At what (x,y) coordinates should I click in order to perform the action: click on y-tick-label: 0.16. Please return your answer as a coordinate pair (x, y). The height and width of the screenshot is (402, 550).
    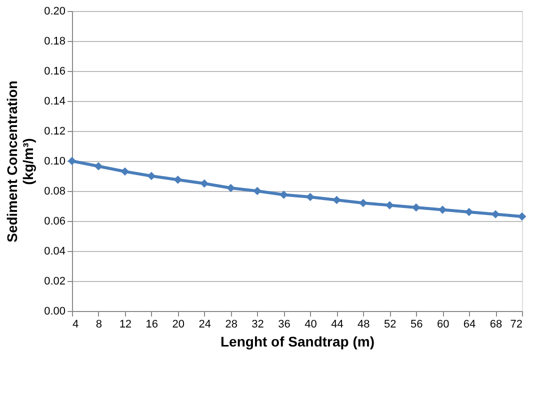
    Looking at the image, I should click on (55, 72).